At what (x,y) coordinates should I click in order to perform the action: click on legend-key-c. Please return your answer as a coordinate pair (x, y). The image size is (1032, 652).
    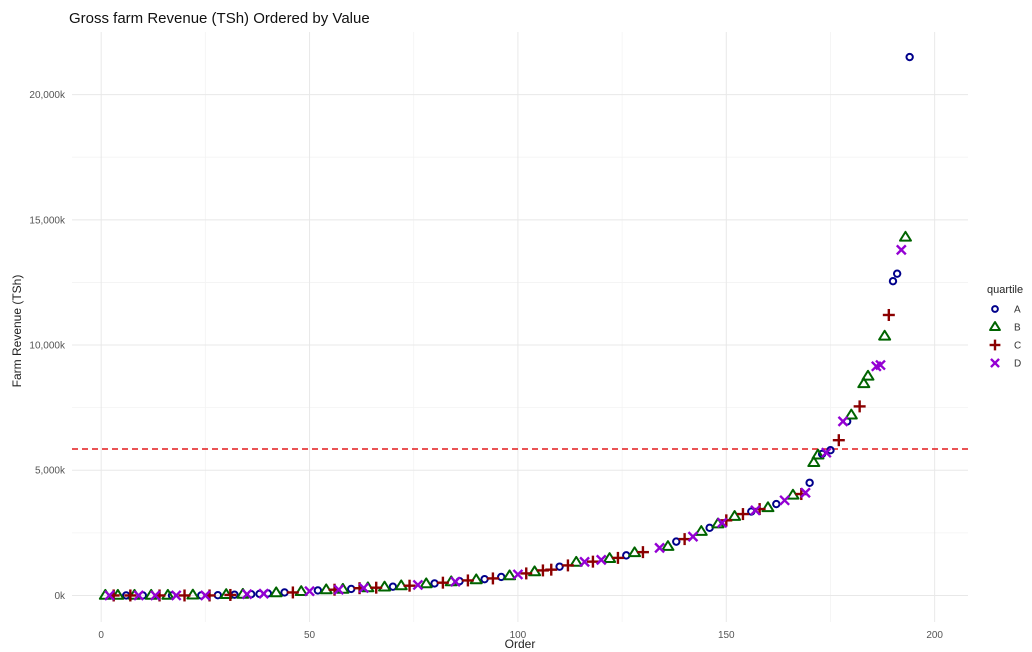
    Looking at the image, I should click on (995, 345).